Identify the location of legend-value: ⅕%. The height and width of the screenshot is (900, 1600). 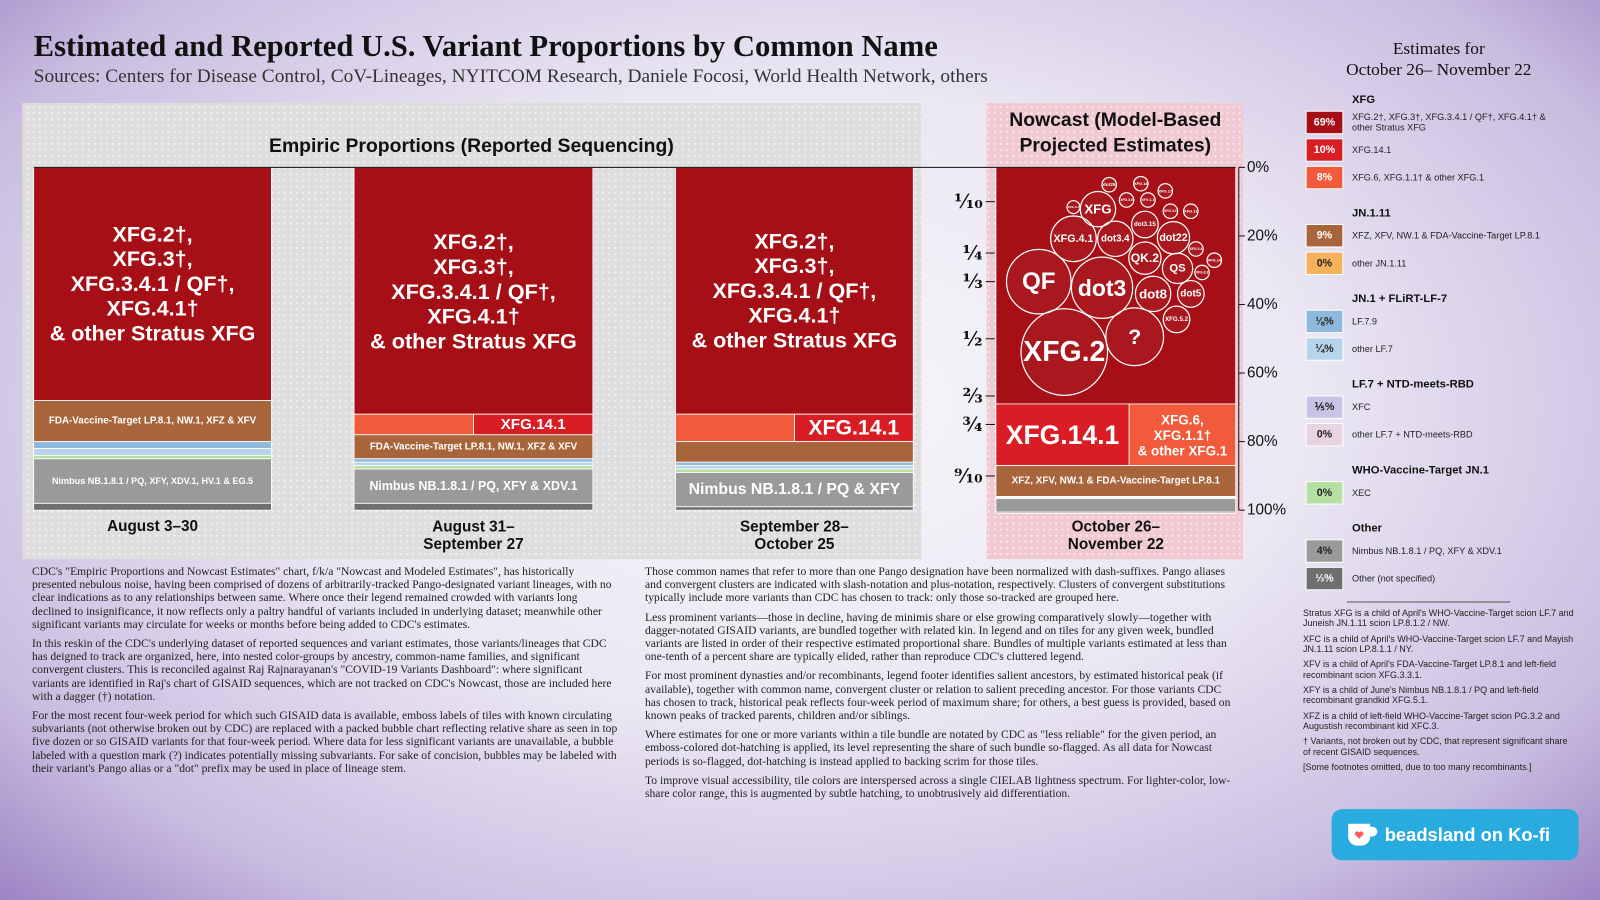
(1325, 407).